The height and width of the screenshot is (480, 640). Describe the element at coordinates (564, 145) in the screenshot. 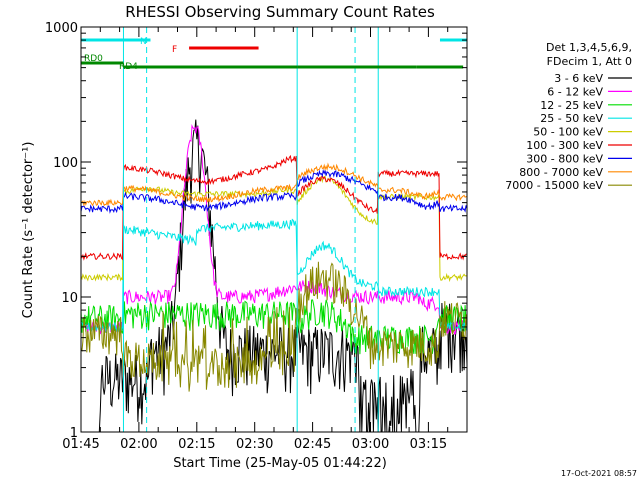

I see `legend-label-6: 100 - 300 keV` at that location.